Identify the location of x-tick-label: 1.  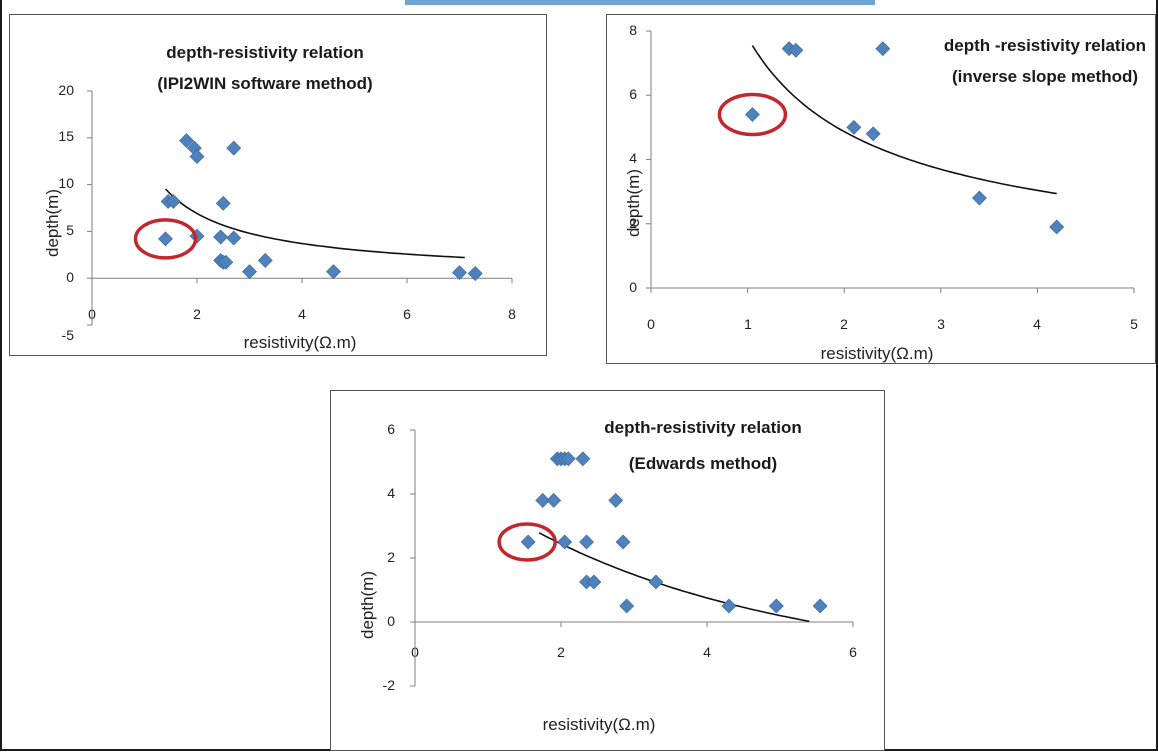
(748, 324).